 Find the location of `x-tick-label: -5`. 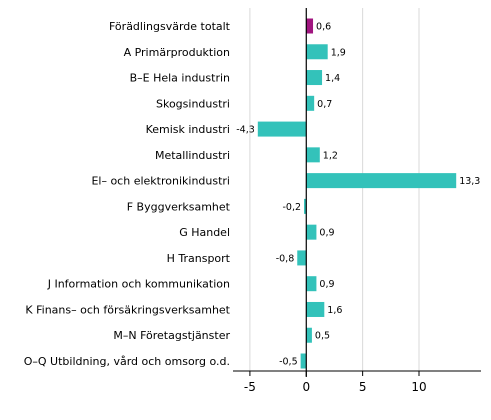

x-tick-label: -5 is located at coordinates (250, 387).